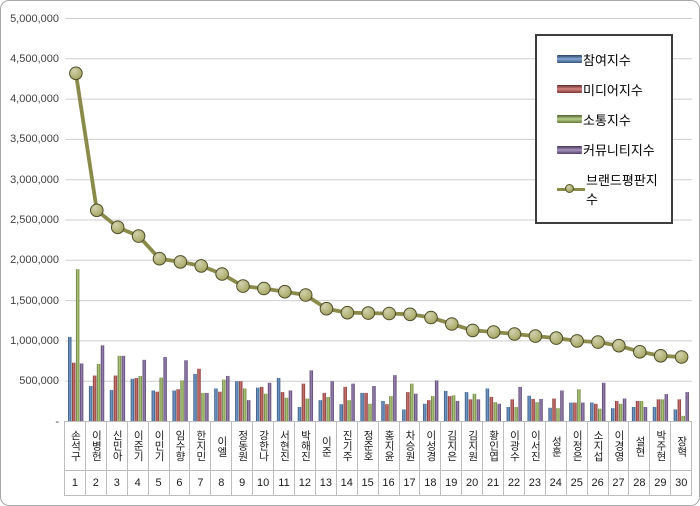 The height and width of the screenshot is (506, 700). What do you see at coordinates (430, 483) in the screenshot?
I see `rank-cell: 18` at bounding box center [430, 483].